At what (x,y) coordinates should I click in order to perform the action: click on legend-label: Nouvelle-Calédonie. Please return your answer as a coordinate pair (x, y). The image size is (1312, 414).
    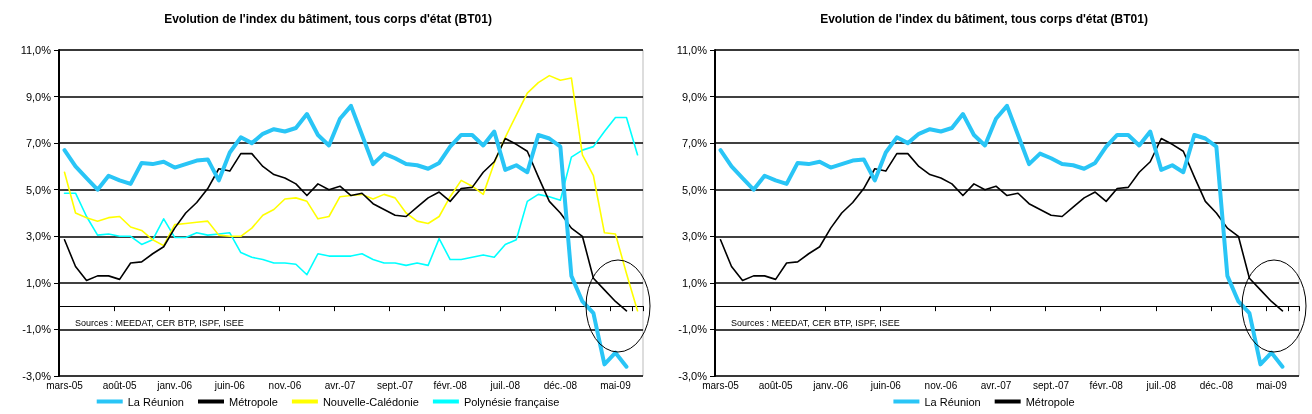
    Looking at the image, I should click on (370, 401).